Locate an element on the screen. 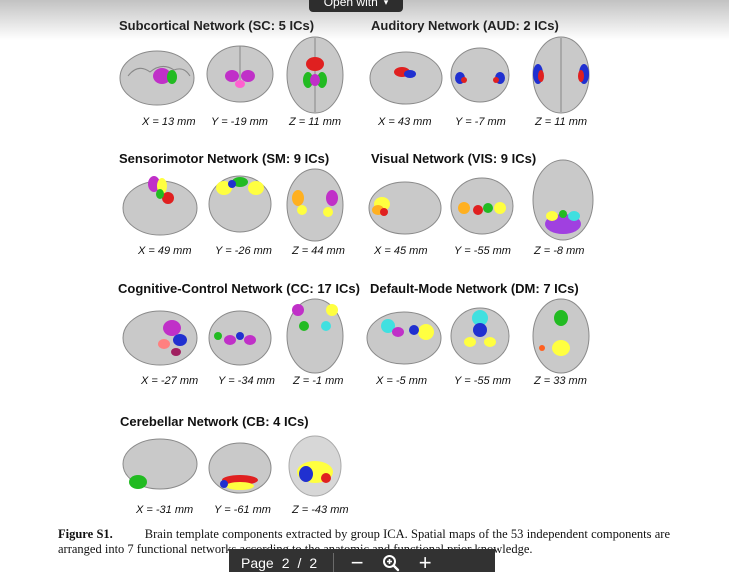 The width and height of the screenshot is (729, 572). current-page-field: 2 is located at coordinates (285, 562).